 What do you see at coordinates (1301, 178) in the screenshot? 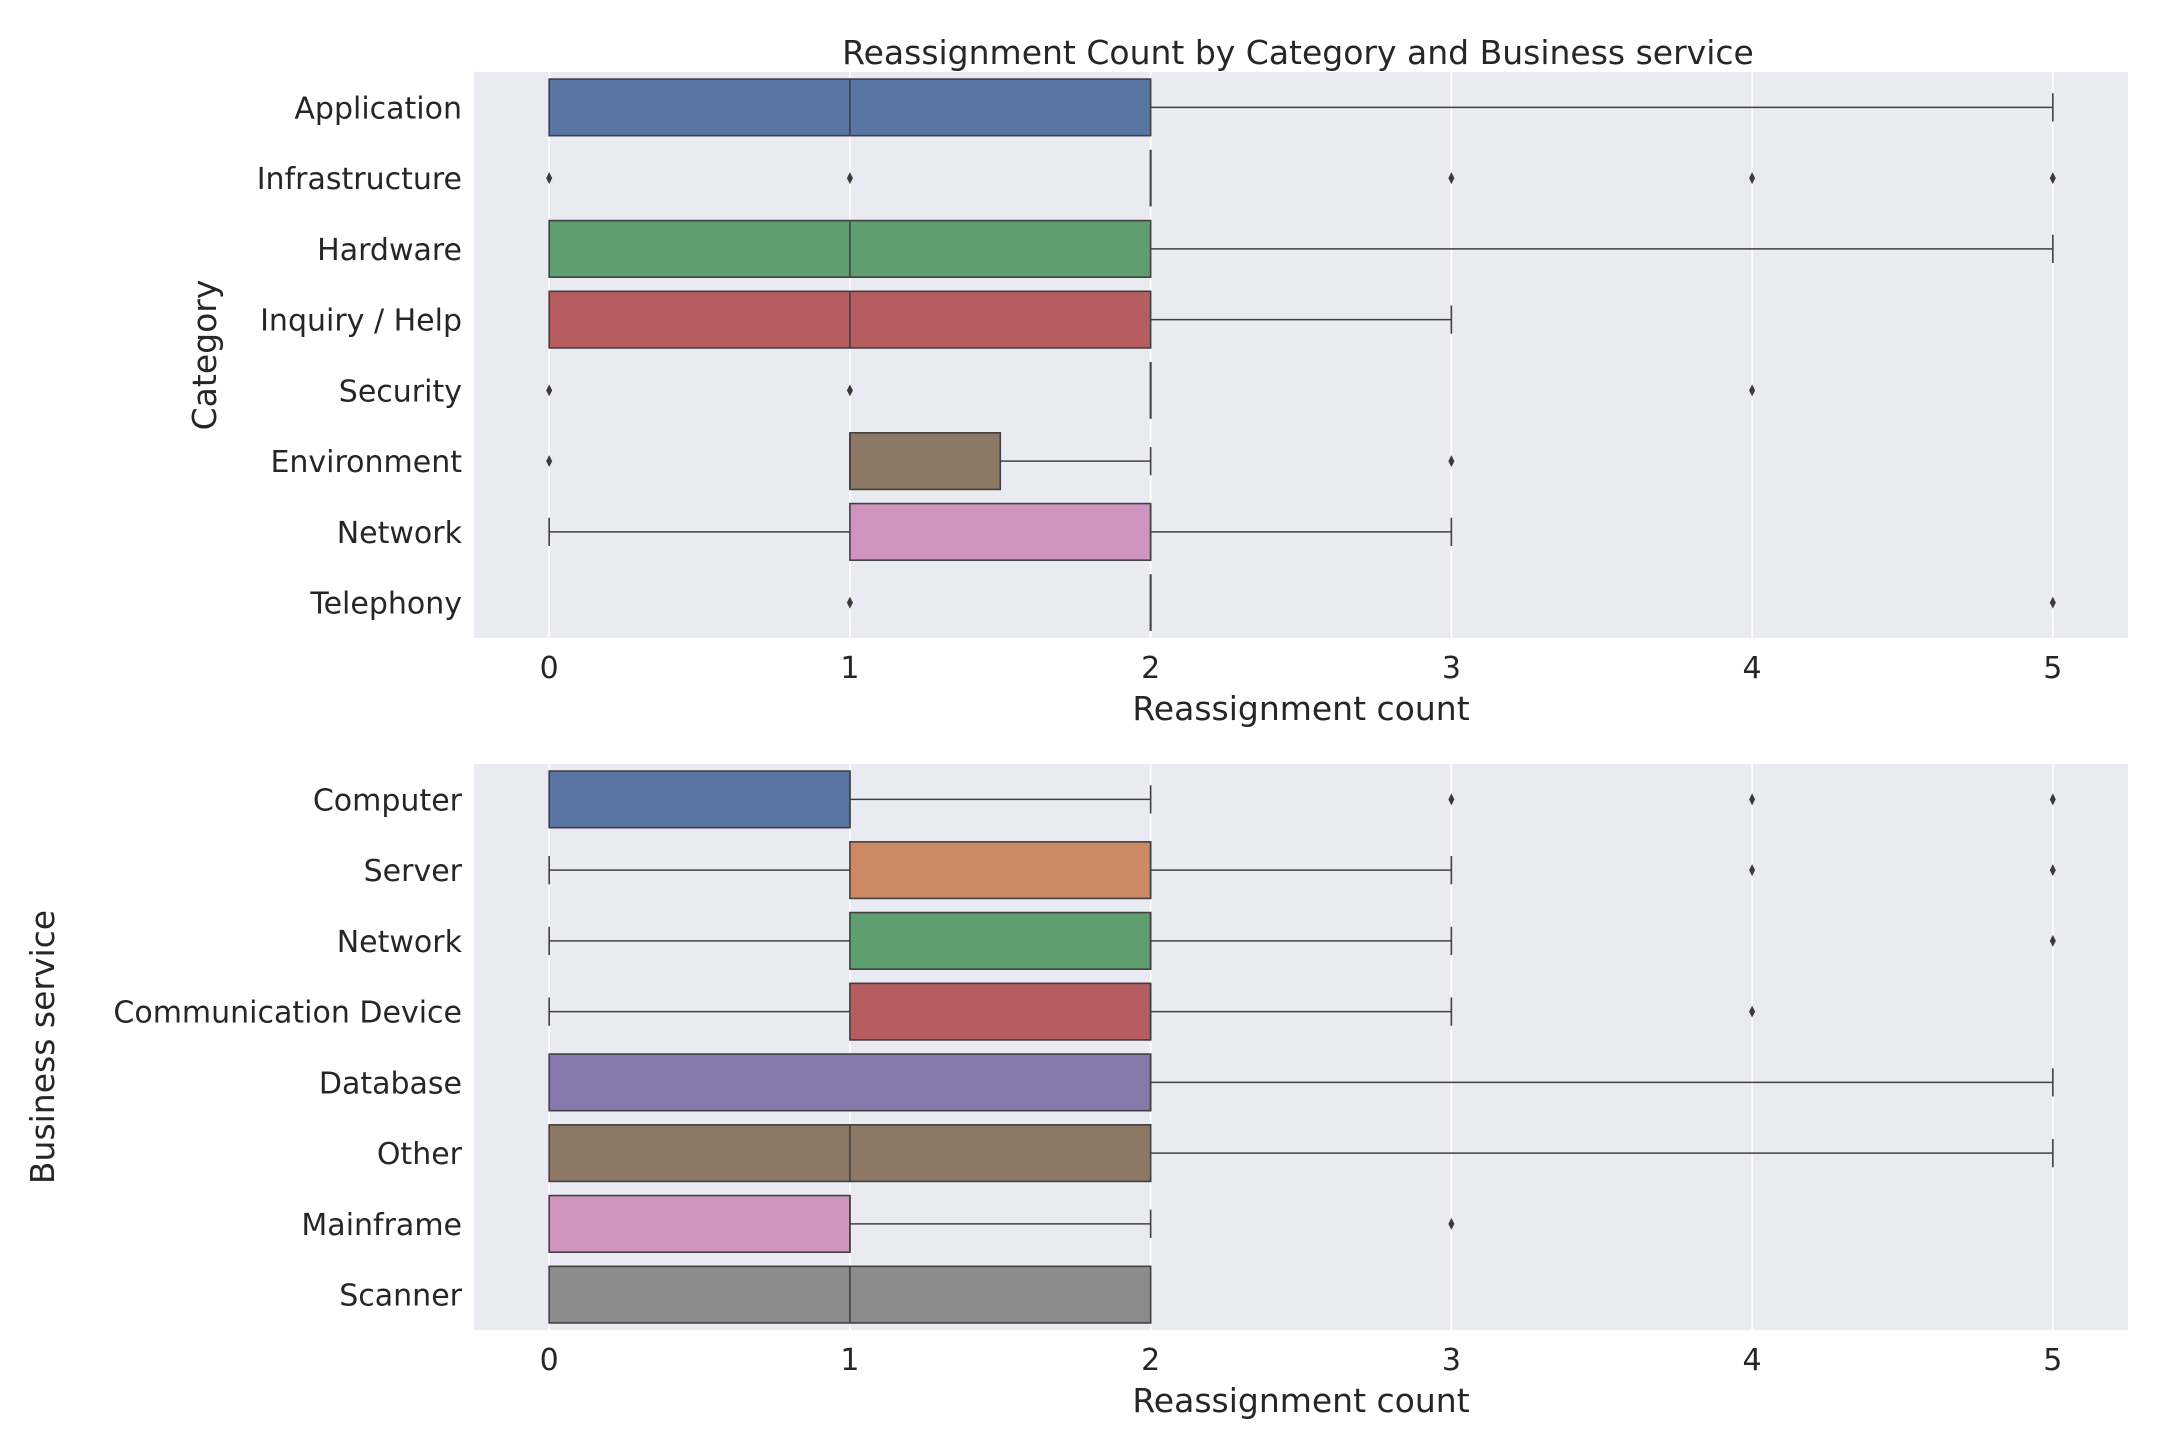
I see `box-infrastructure` at bounding box center [1301, 178].